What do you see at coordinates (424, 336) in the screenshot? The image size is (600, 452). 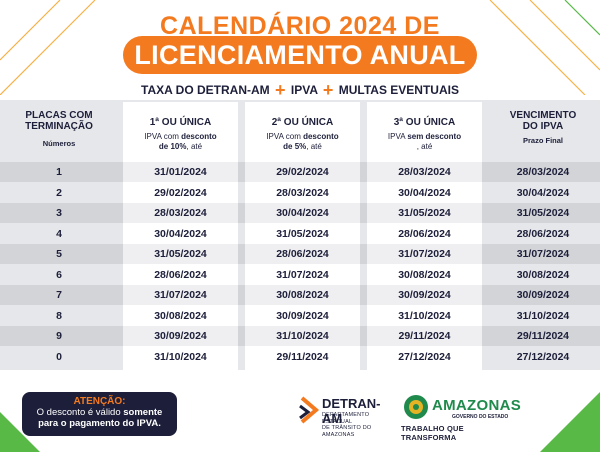 I see `third-installment-cell: 29/11/2024` at bounding box center [424, 336].